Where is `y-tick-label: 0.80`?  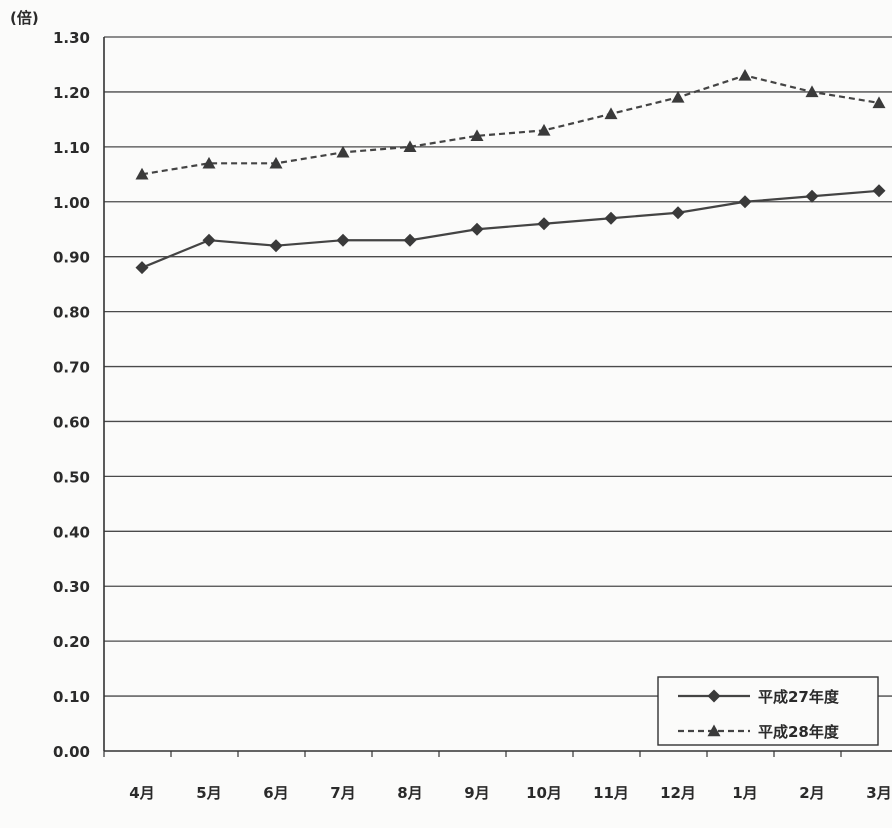 y-tick-label: 0.80 is located at coordinates (71, 313).